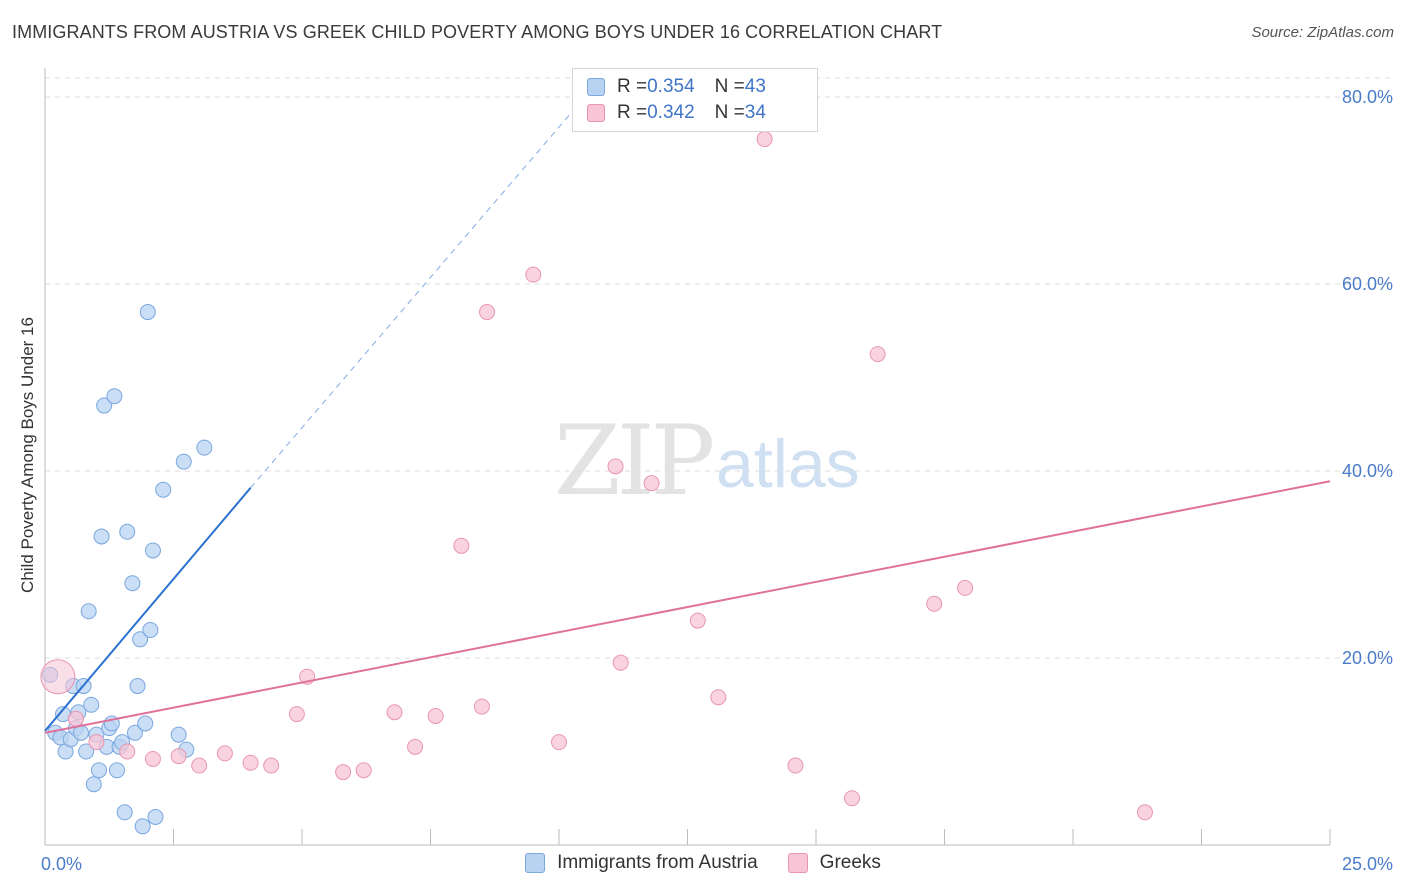 This screenshot has width=1406, height=892. Describe the element at coordinates (1367, 471) in the screenshot. I see `y-tick-label: 40.0%` at that location.